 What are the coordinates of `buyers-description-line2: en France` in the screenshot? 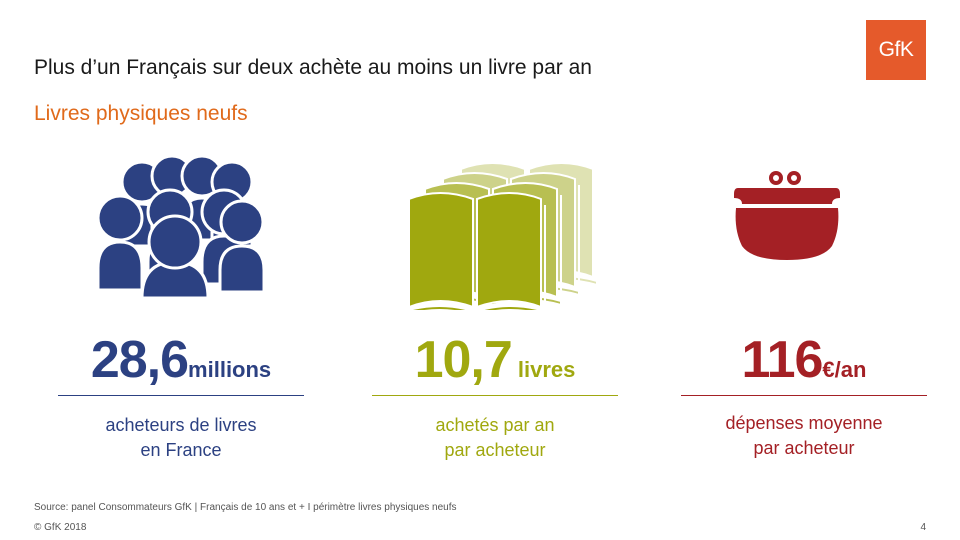 It's located at (181, 450).